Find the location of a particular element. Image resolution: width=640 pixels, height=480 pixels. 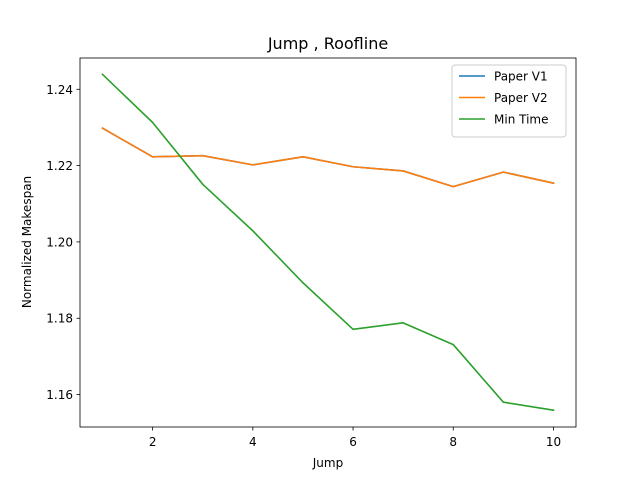

x-tick-label: 10 is located at coordinates (553, 442).